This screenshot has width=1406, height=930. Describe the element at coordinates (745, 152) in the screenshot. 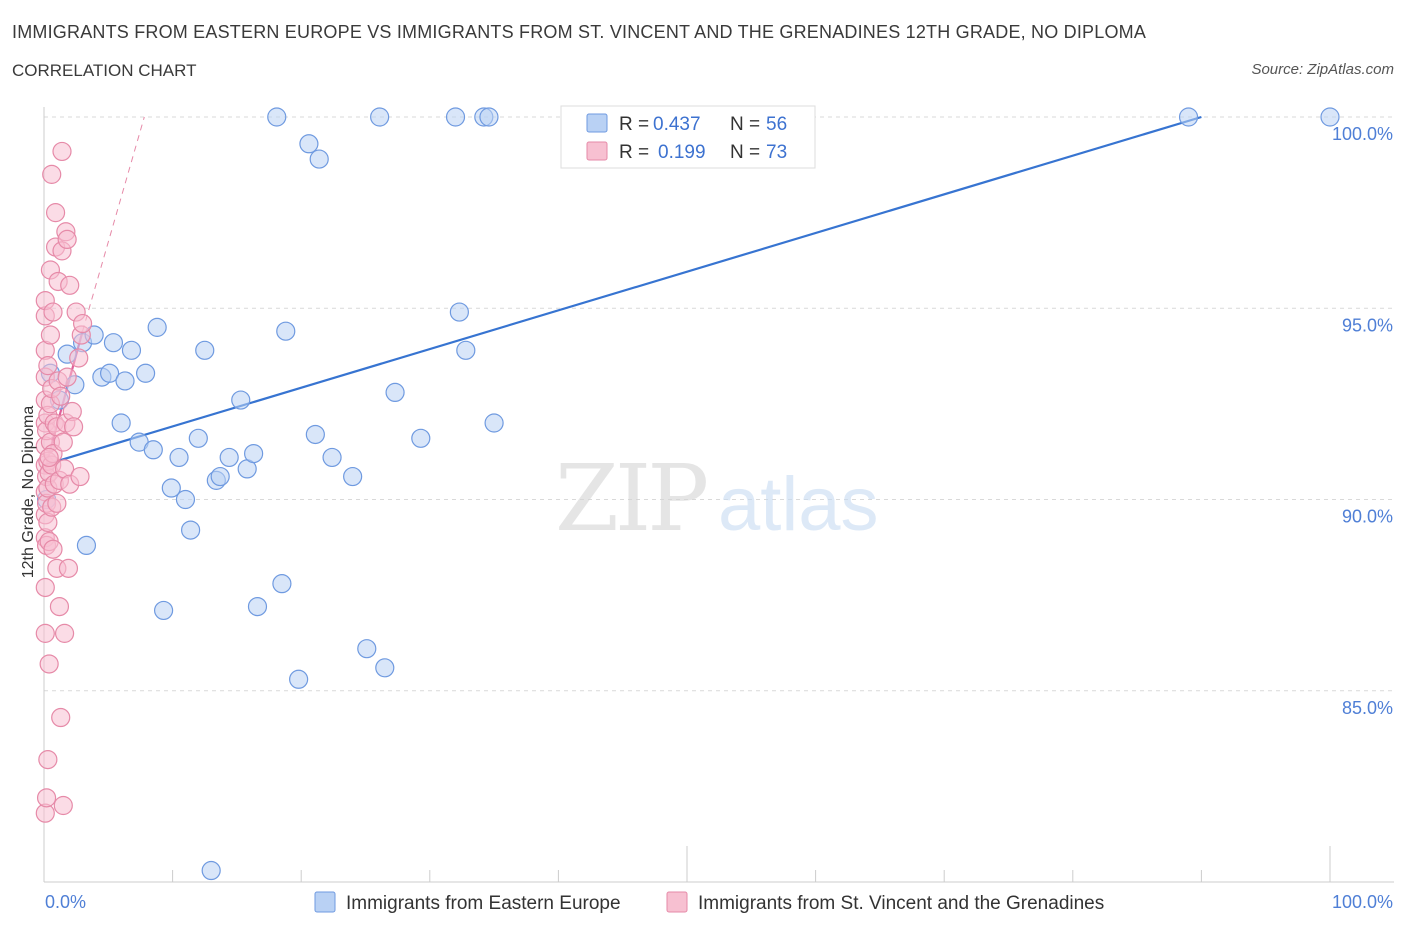

I see `stats-pink-n-label: N =` at that location.